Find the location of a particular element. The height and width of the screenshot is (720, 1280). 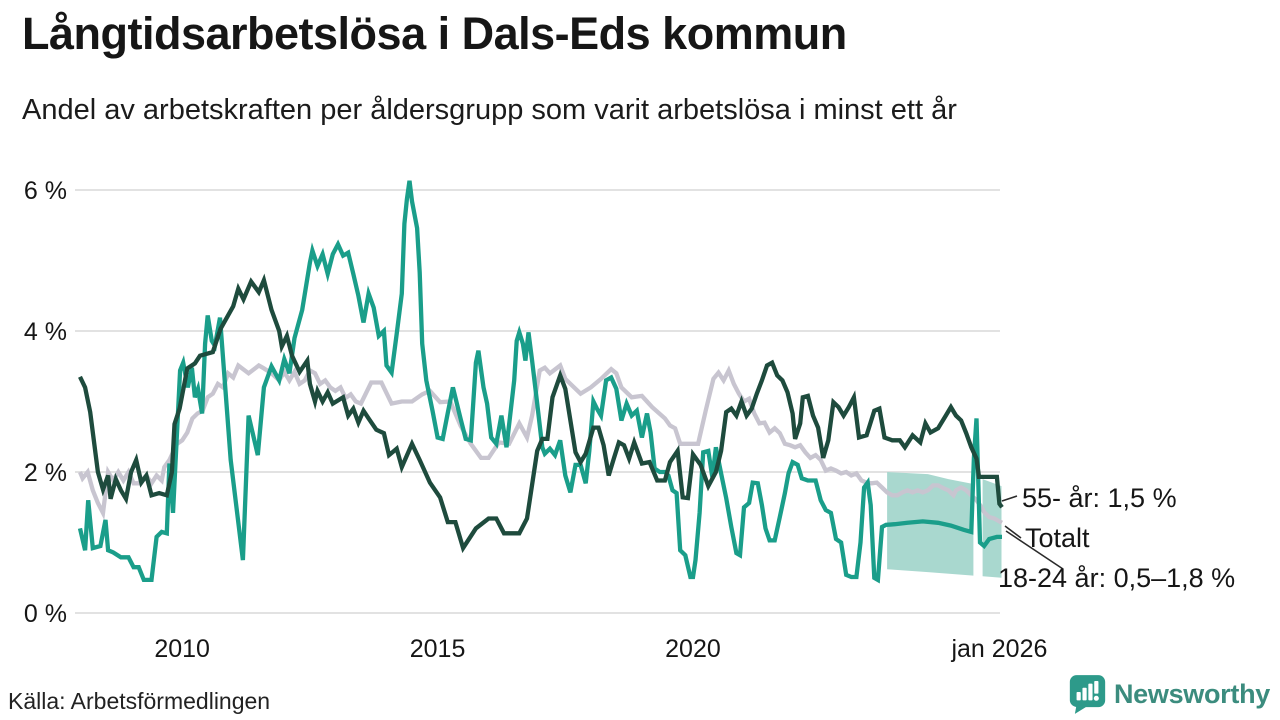

y-axis-tick-label: 4 % is located at coordinates (45, 332).